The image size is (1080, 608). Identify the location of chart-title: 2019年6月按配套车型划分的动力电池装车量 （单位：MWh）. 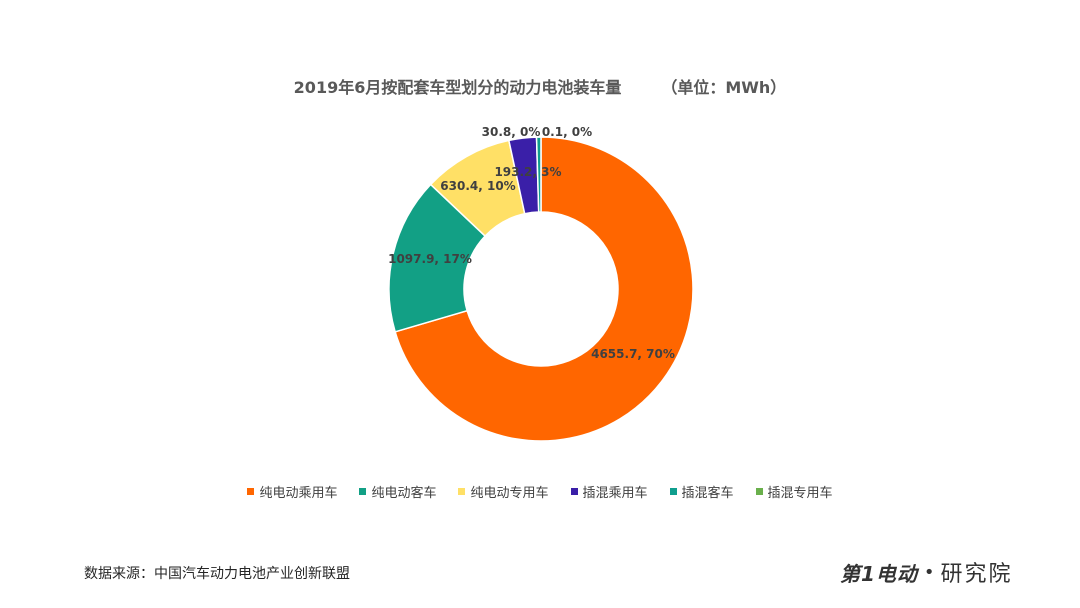
(540, 86).